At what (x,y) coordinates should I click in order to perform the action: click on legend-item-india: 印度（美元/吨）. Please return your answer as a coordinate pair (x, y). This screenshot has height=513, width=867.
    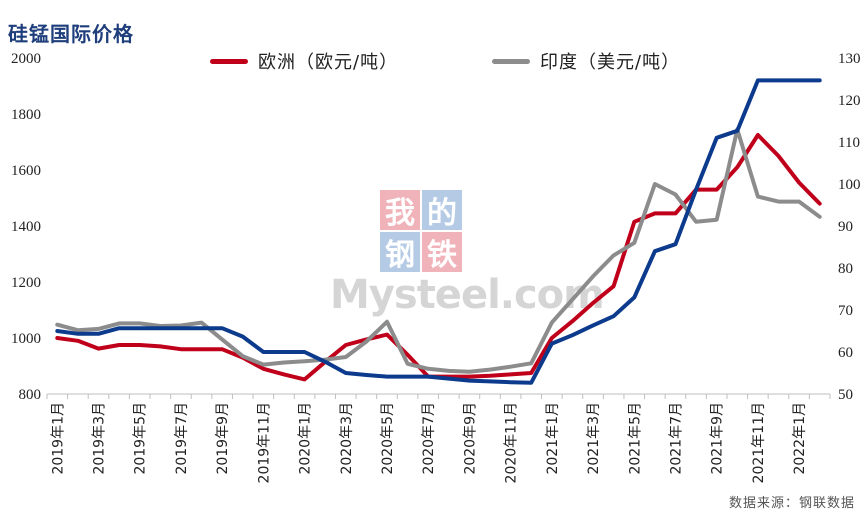
    Looking at the image, I should click on (586, 61).